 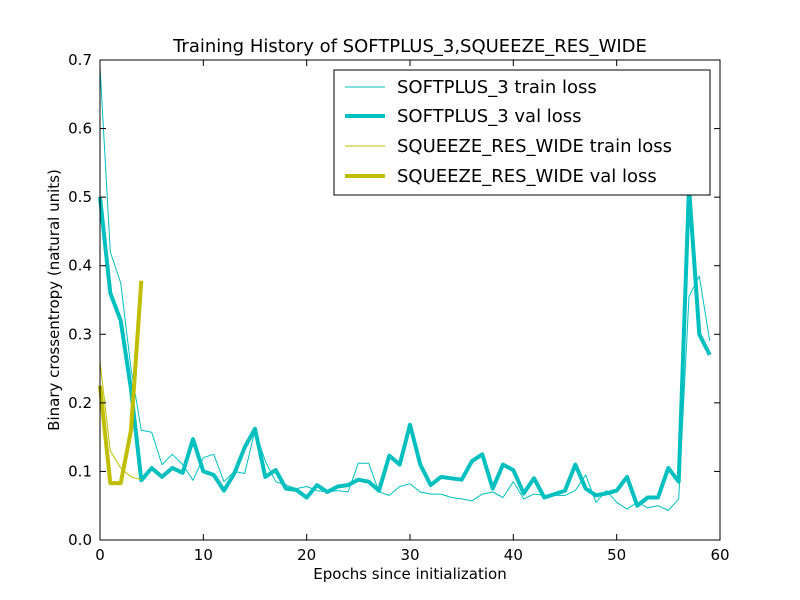 I want to click on x-tick-label: 50, so click(x=616, y=555).